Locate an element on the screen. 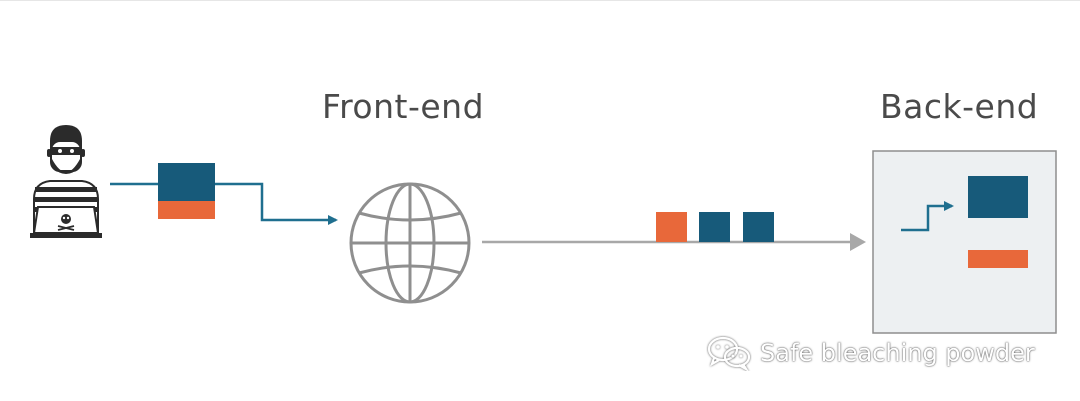 The image size is (1080, 401). wechat-icon is located at coordinates (729, 353).